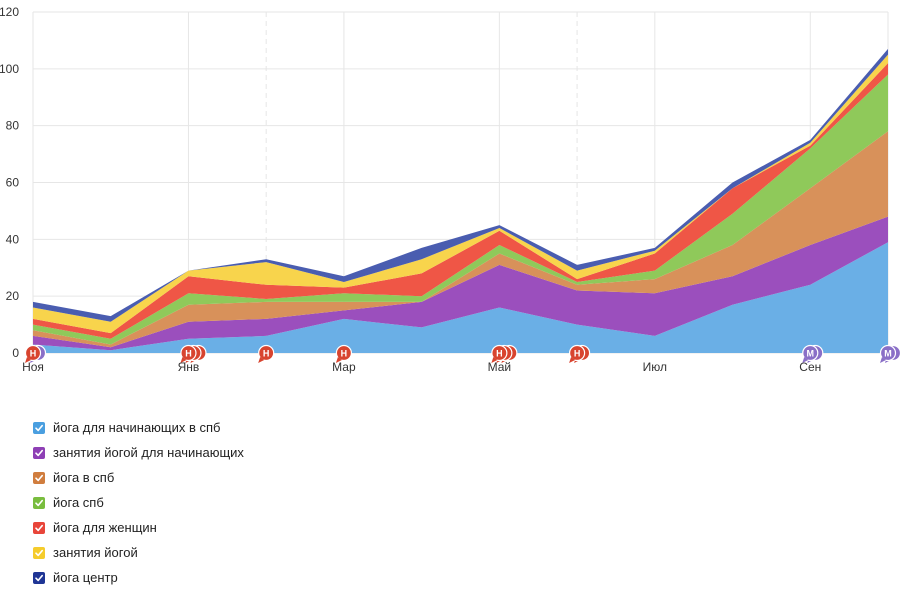 The image size is (906, 590). Describe the element at coordinates (9, 69) in the screenshot. I see `y-tick-label: 100` at that location.